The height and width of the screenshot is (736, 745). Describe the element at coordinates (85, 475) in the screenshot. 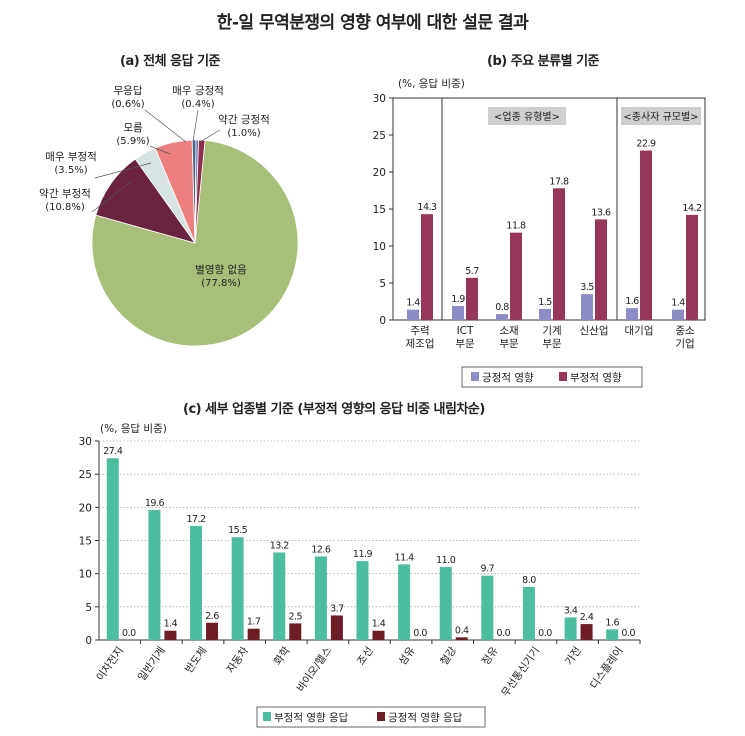

I see `y-tick-label: 25` at that location.